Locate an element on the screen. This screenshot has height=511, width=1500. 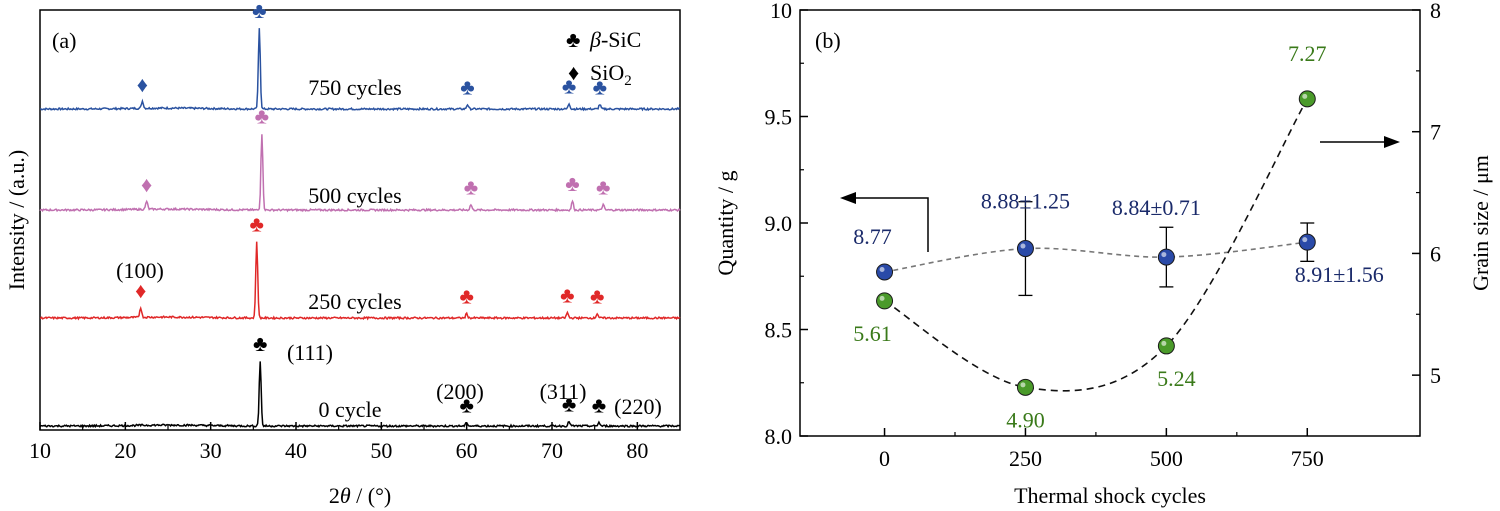
grain-x-tick-label: 250 is located at coordinates (1025, 458).